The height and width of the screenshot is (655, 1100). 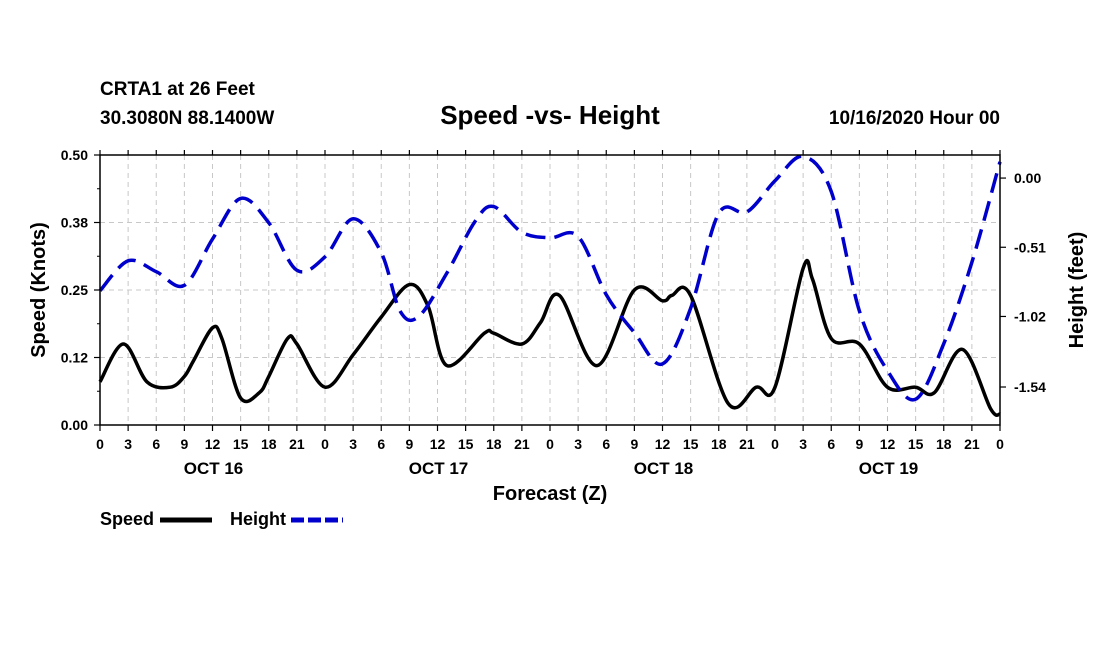 What do you see at coordinates (439, 468) in the screenshot?
I see `x-day-label: OCT 17` at bounding box center [439, 468].